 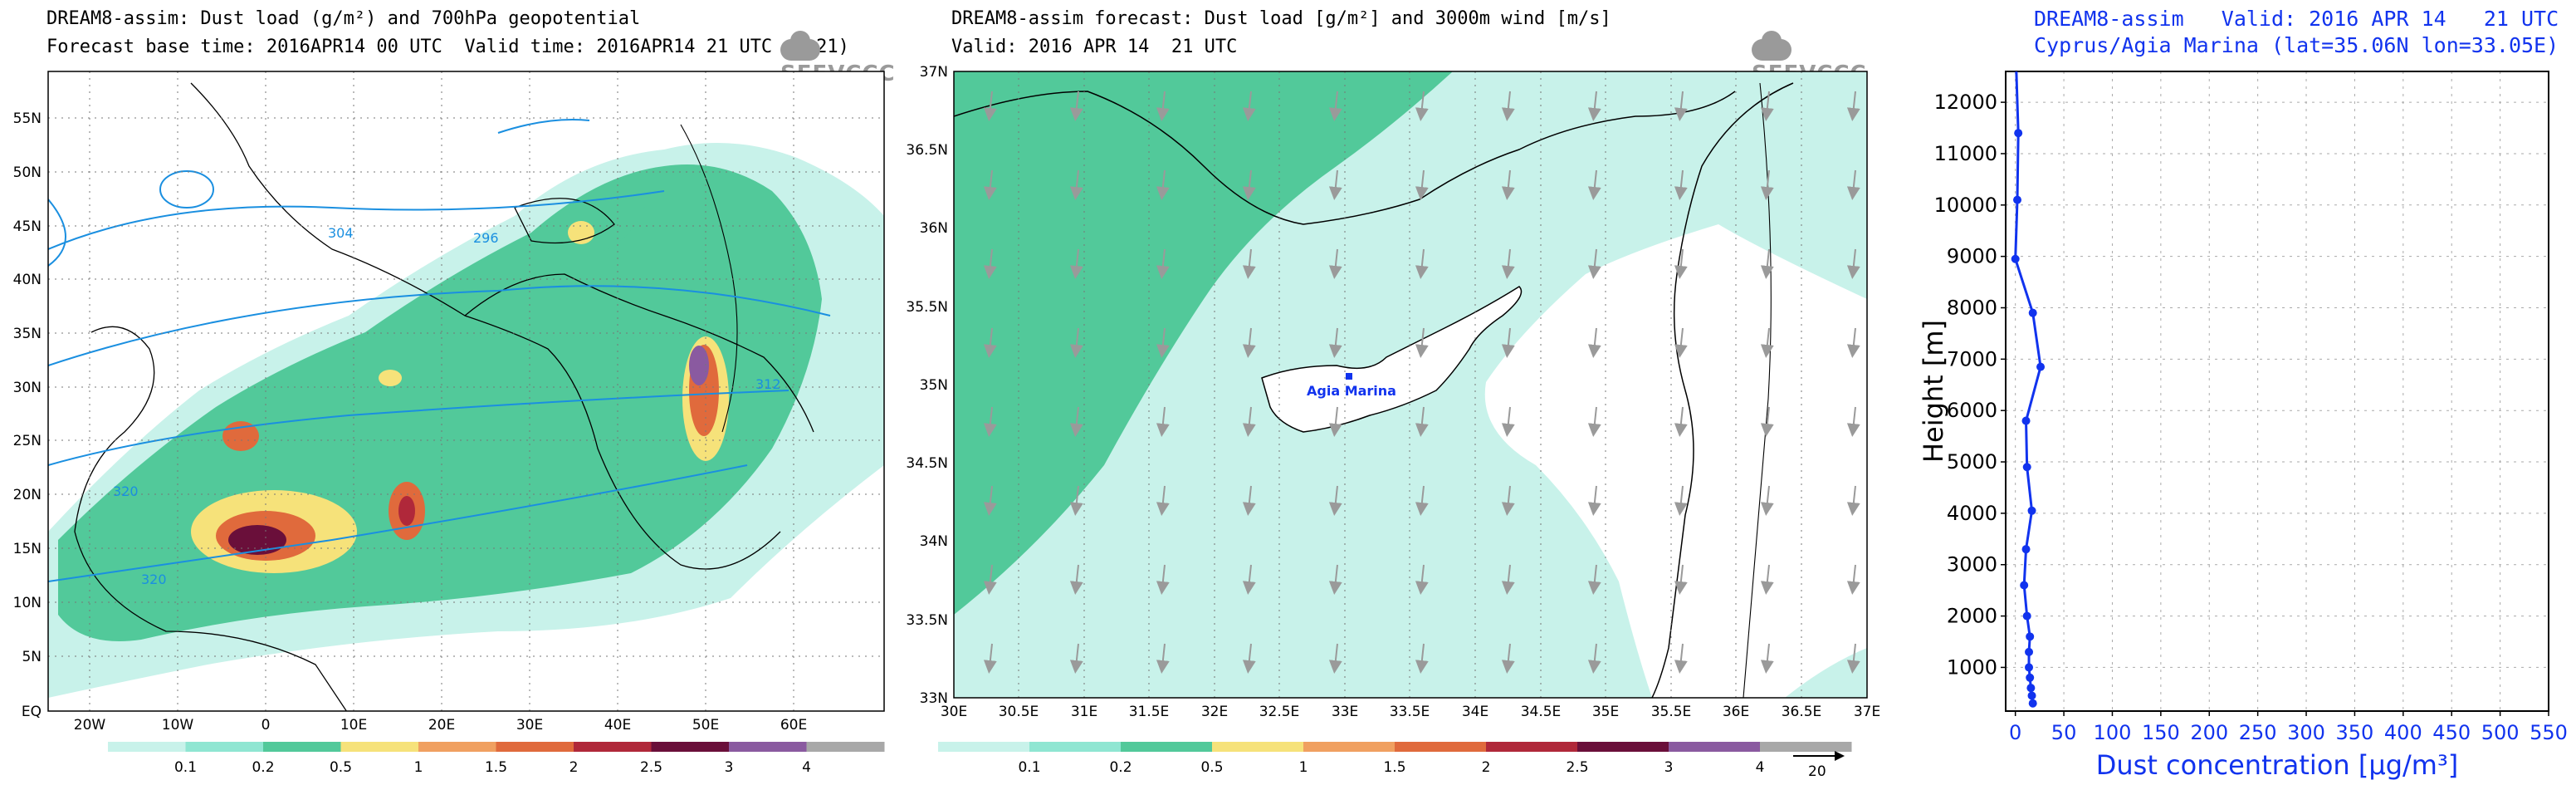 What do you see at coordinates (934, 698) in the screenshot?
I see `lat-tick: 33N` at bounding box center [934, 698].